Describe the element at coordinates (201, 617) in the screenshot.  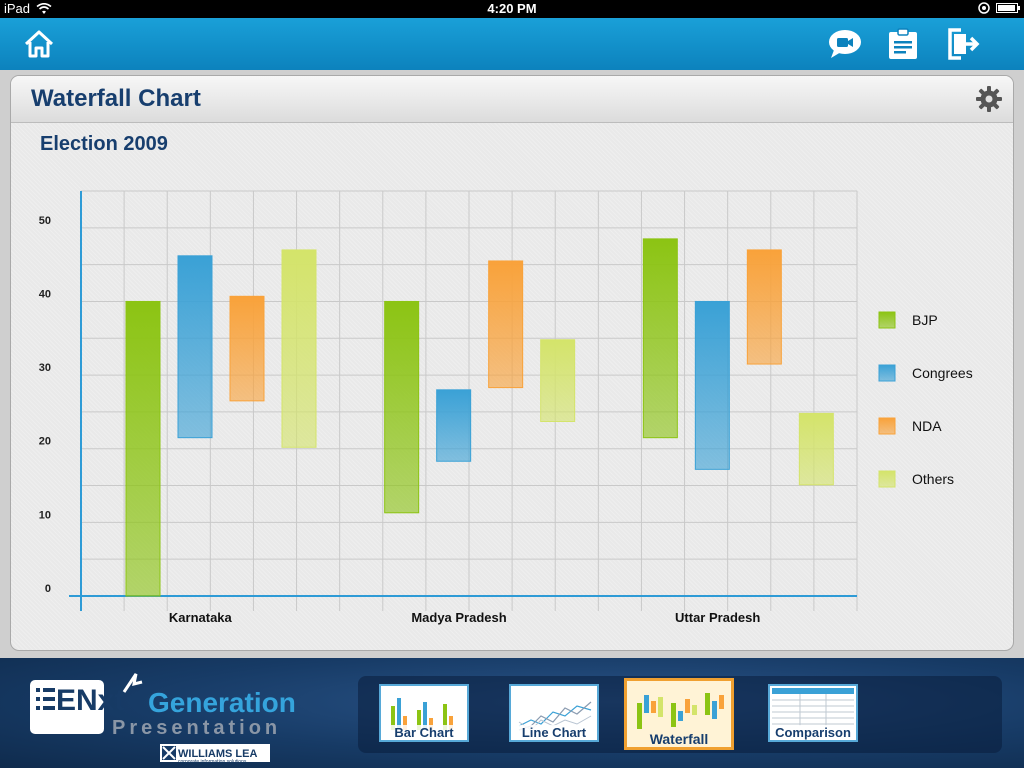
I see `x-tick-label: Karnataka` at that location.